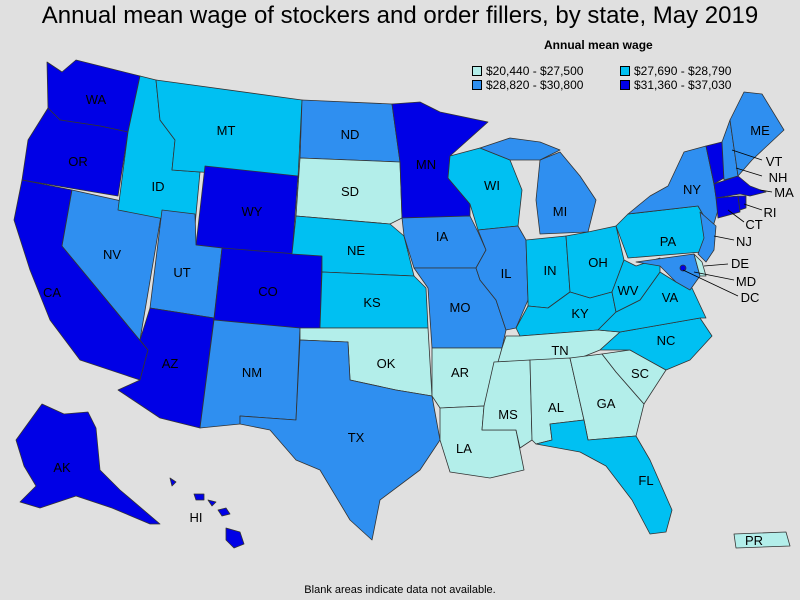 The image size is (800, 600). What do you see at coordinates (683, 85) in the screenshot?
I see `legend-label-4: $31,360 - $37,030` at bounding box center [683, 85].